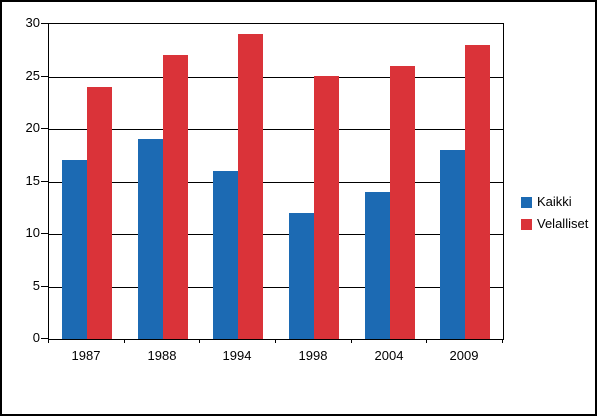 Image resolution: width=601 pixels, height=416 pixels. Describe the element at coordinates (477, 192) in the screenshot. I see `bar-velalliset-2009` at that location.